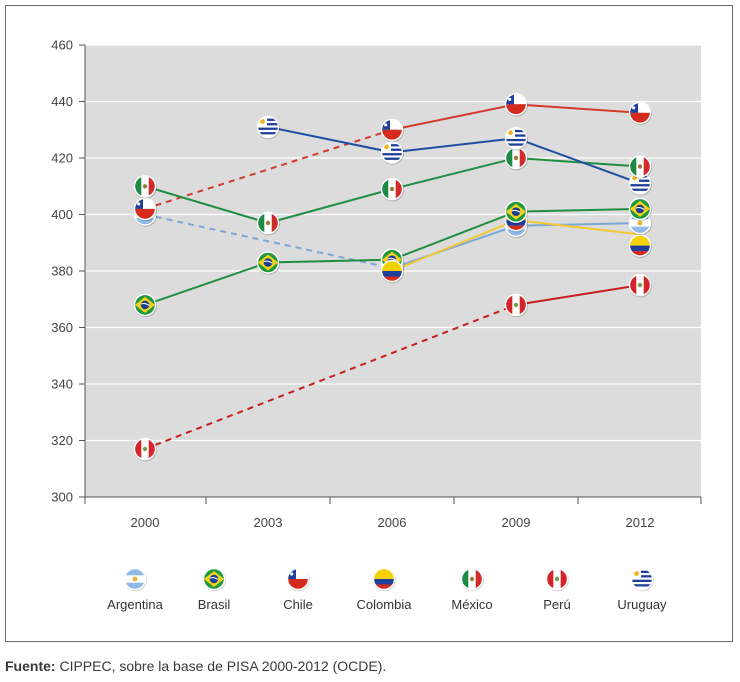 This screenshot has height=682, width=740. Describe the element at coordinates (62, 440) in the screenshot. I see `y-tick-label: 320` at that location.